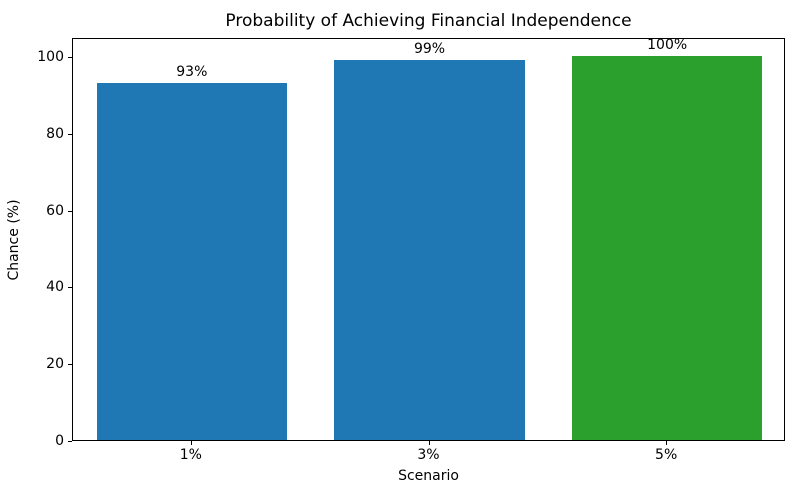 Image resolution: width=800 pixels, height=500 pixels. Describe the element at coordinates (190, 455) in the screenshot. I see `x-tick-label: 1%` at that location.